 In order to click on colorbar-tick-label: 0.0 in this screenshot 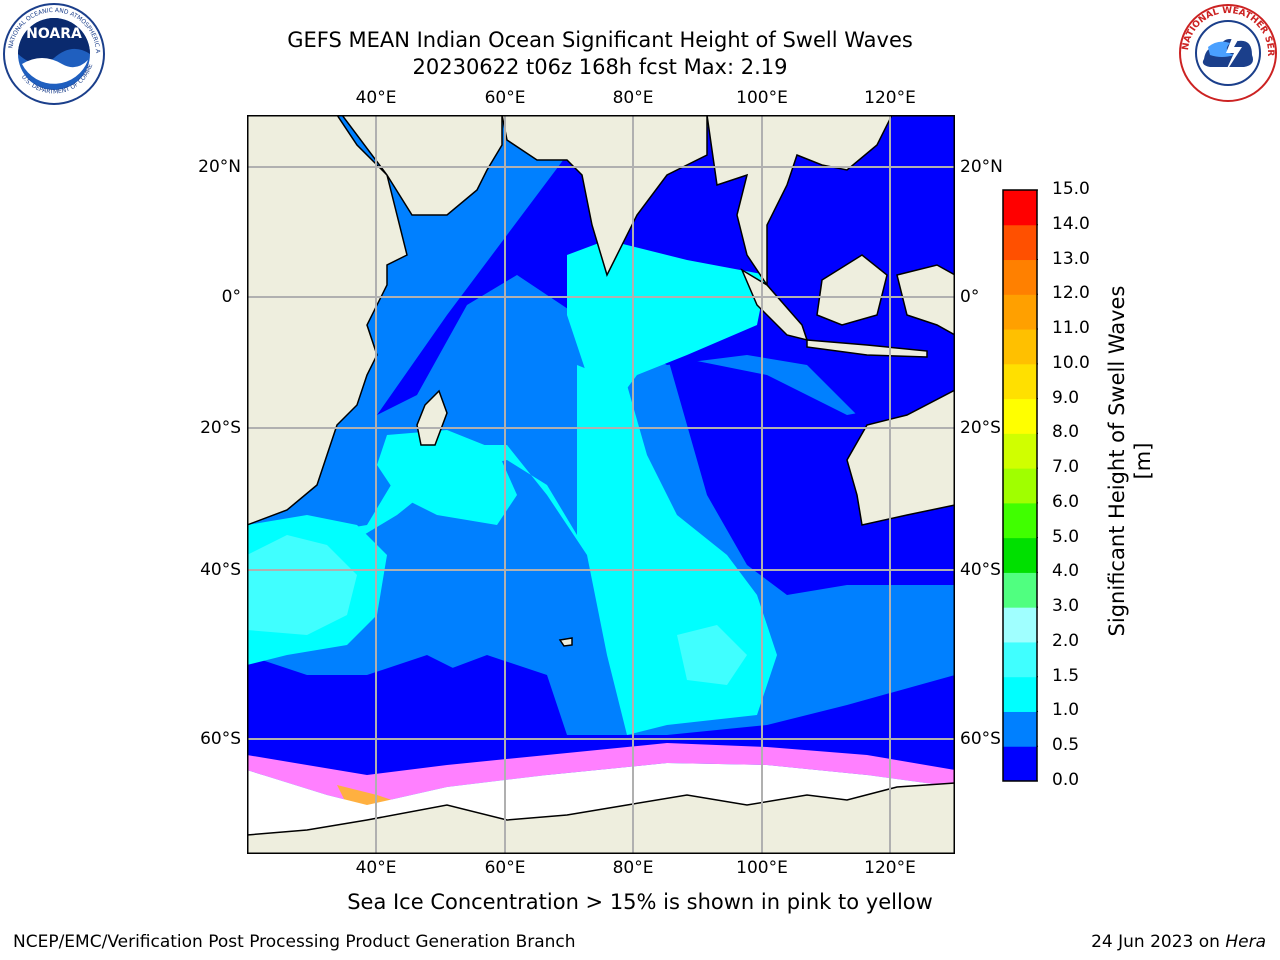, I will do `click(1066, 780)`.